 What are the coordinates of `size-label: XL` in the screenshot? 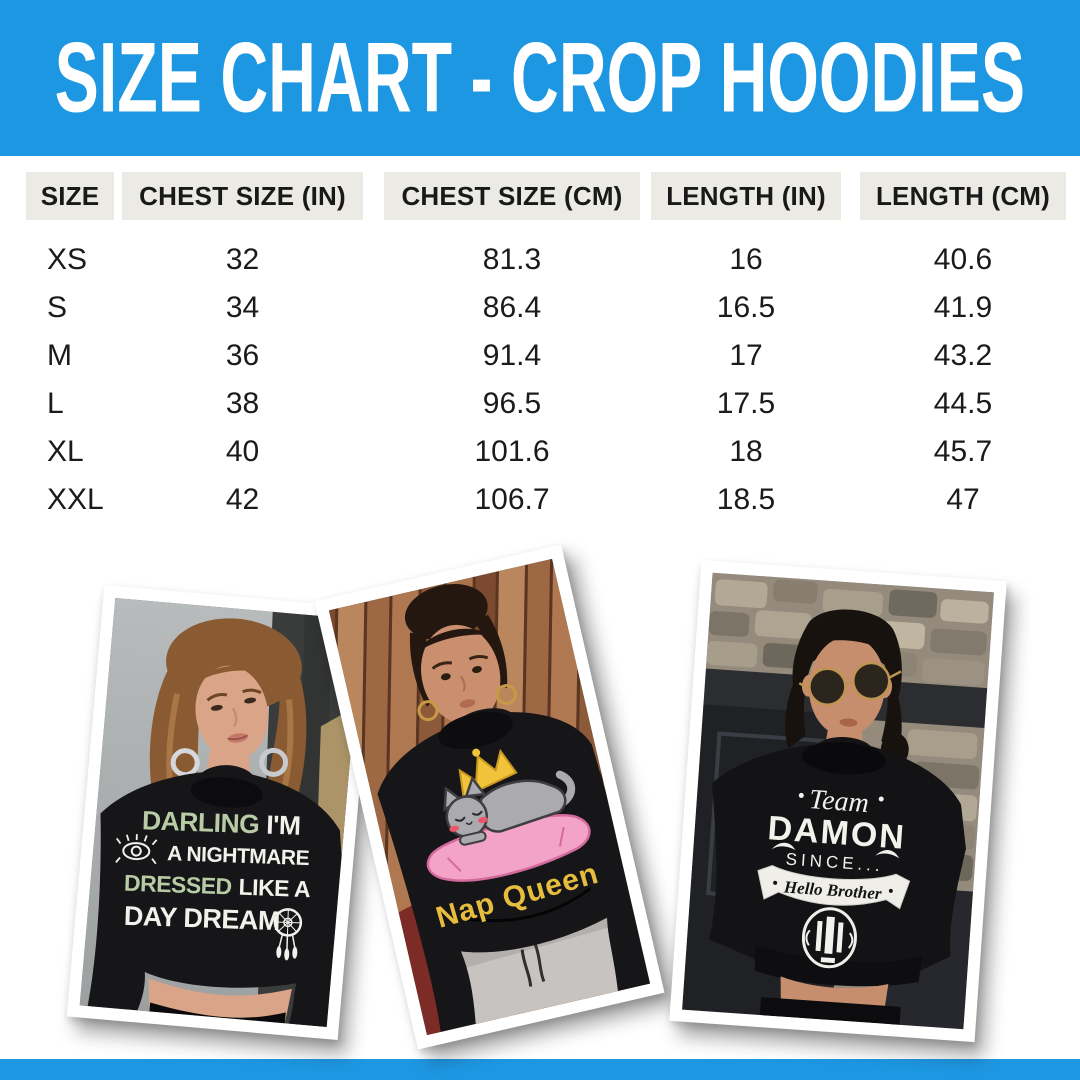 It's located at (65, 451).